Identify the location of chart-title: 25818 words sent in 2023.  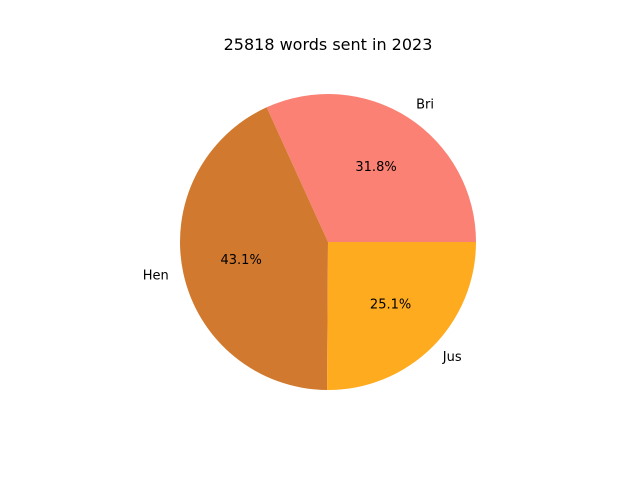
(328, 44).